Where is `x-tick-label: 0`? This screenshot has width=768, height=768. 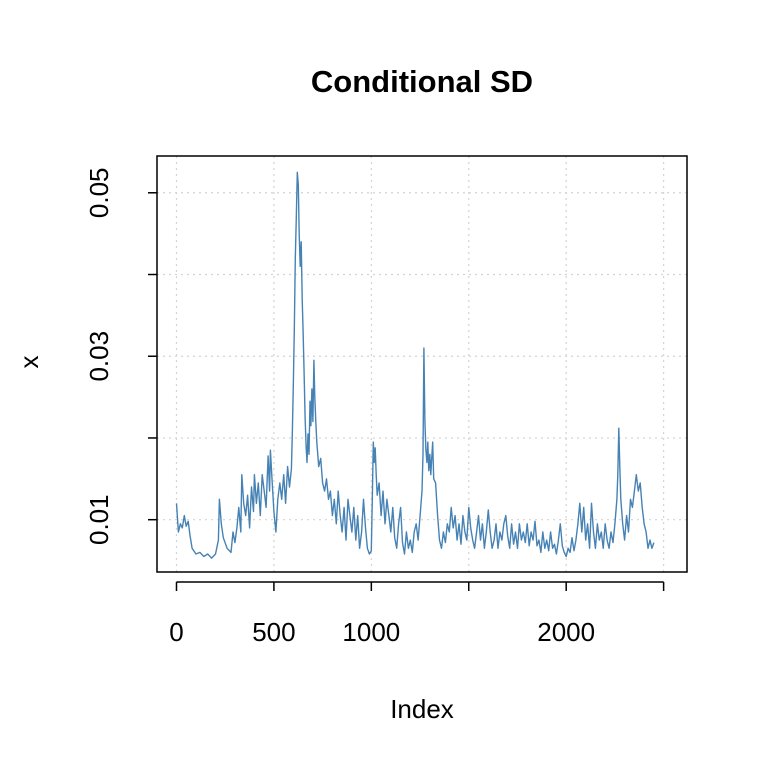
x-tick-label: 0 is located at coordinates (176, 632).